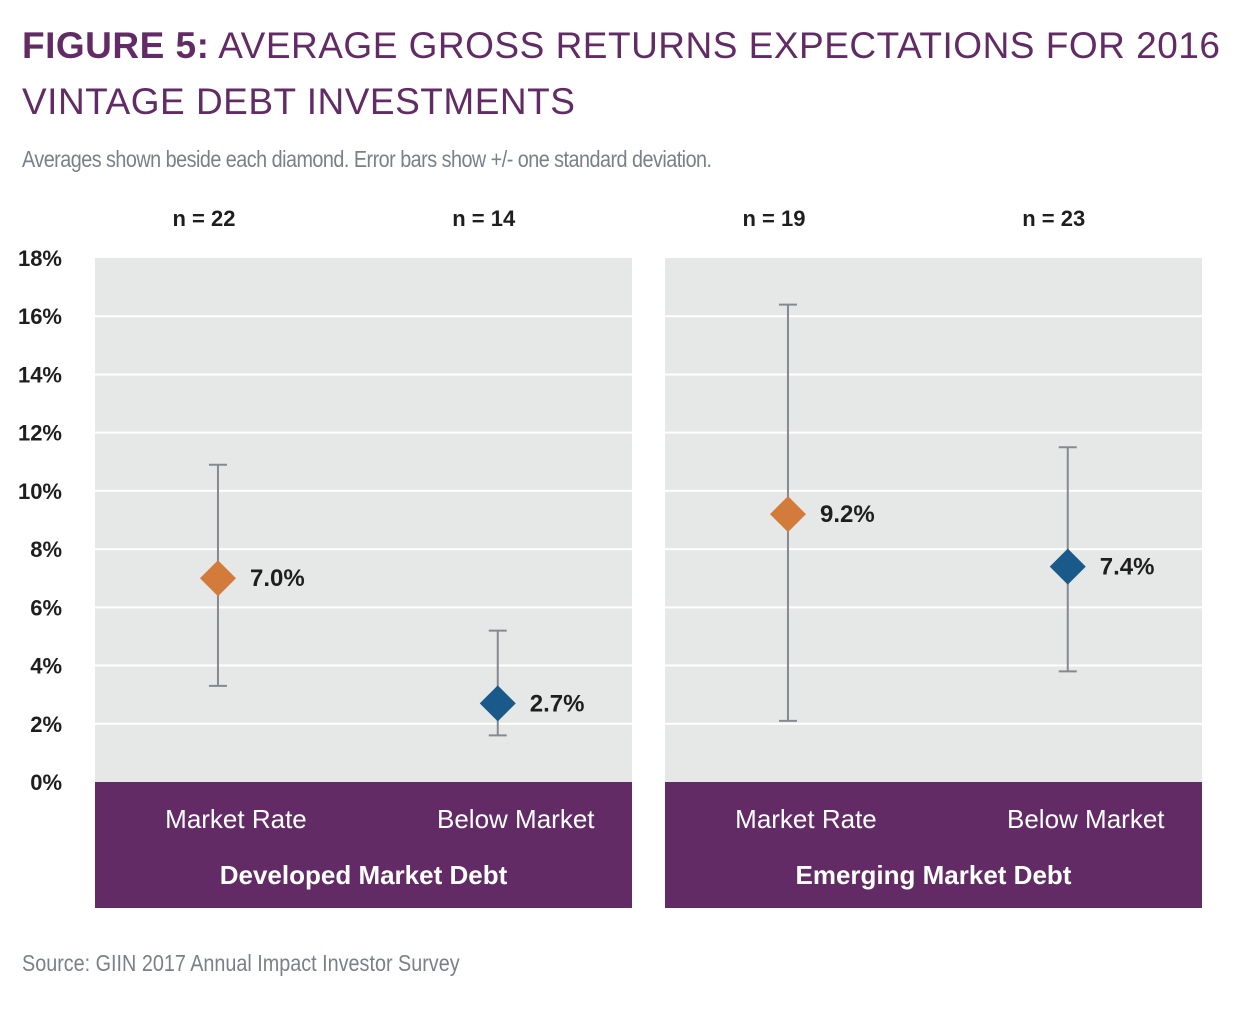 This screenshot has width=1256, height=1012. Describe the element at coordinates (46, 724) in the screenshot. I see `y-tick-label: 2%` at that location.